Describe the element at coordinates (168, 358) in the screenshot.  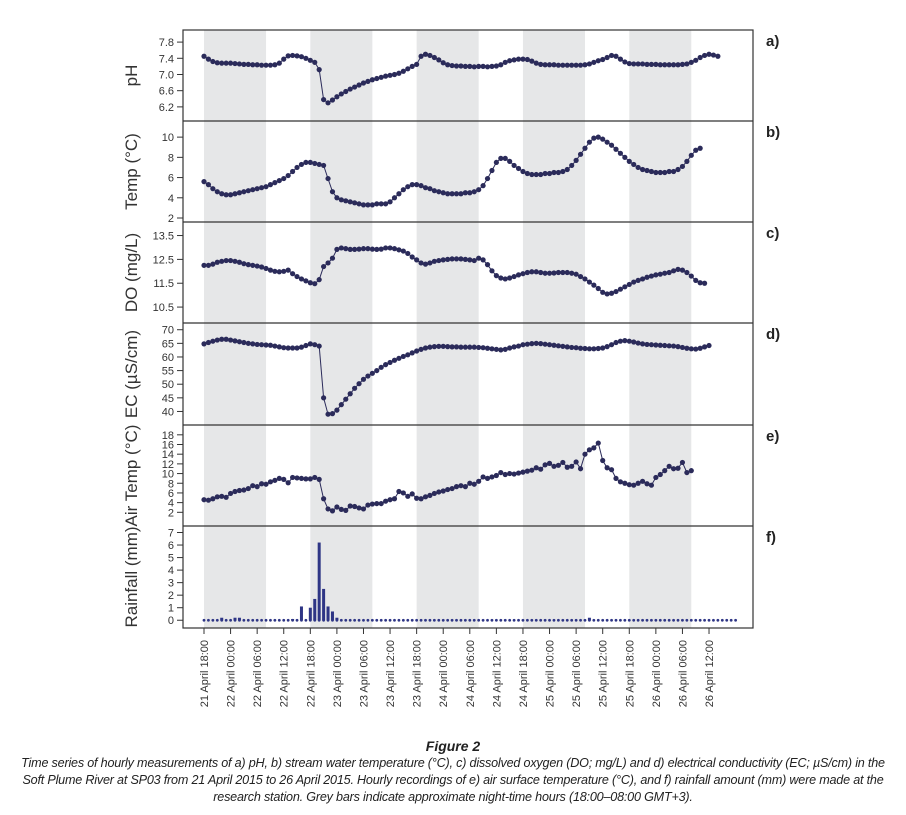
I see `y-tick-label: 60` at that location.